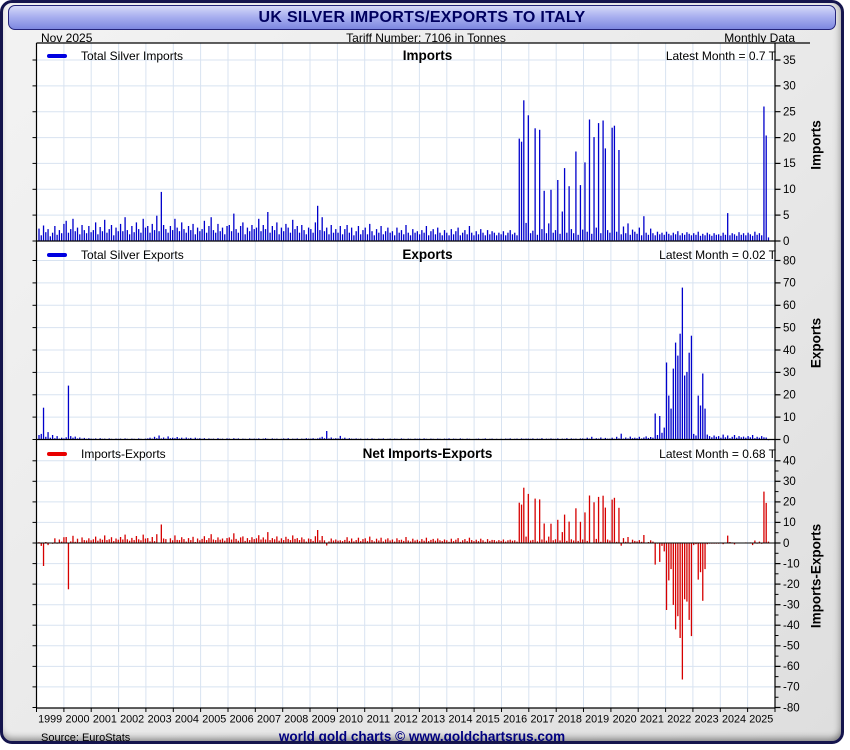  What do you see at coordinates (816, 145) in the screenshot?
I see `imports-axis-label: Imports` at bounding box center [816, 145].